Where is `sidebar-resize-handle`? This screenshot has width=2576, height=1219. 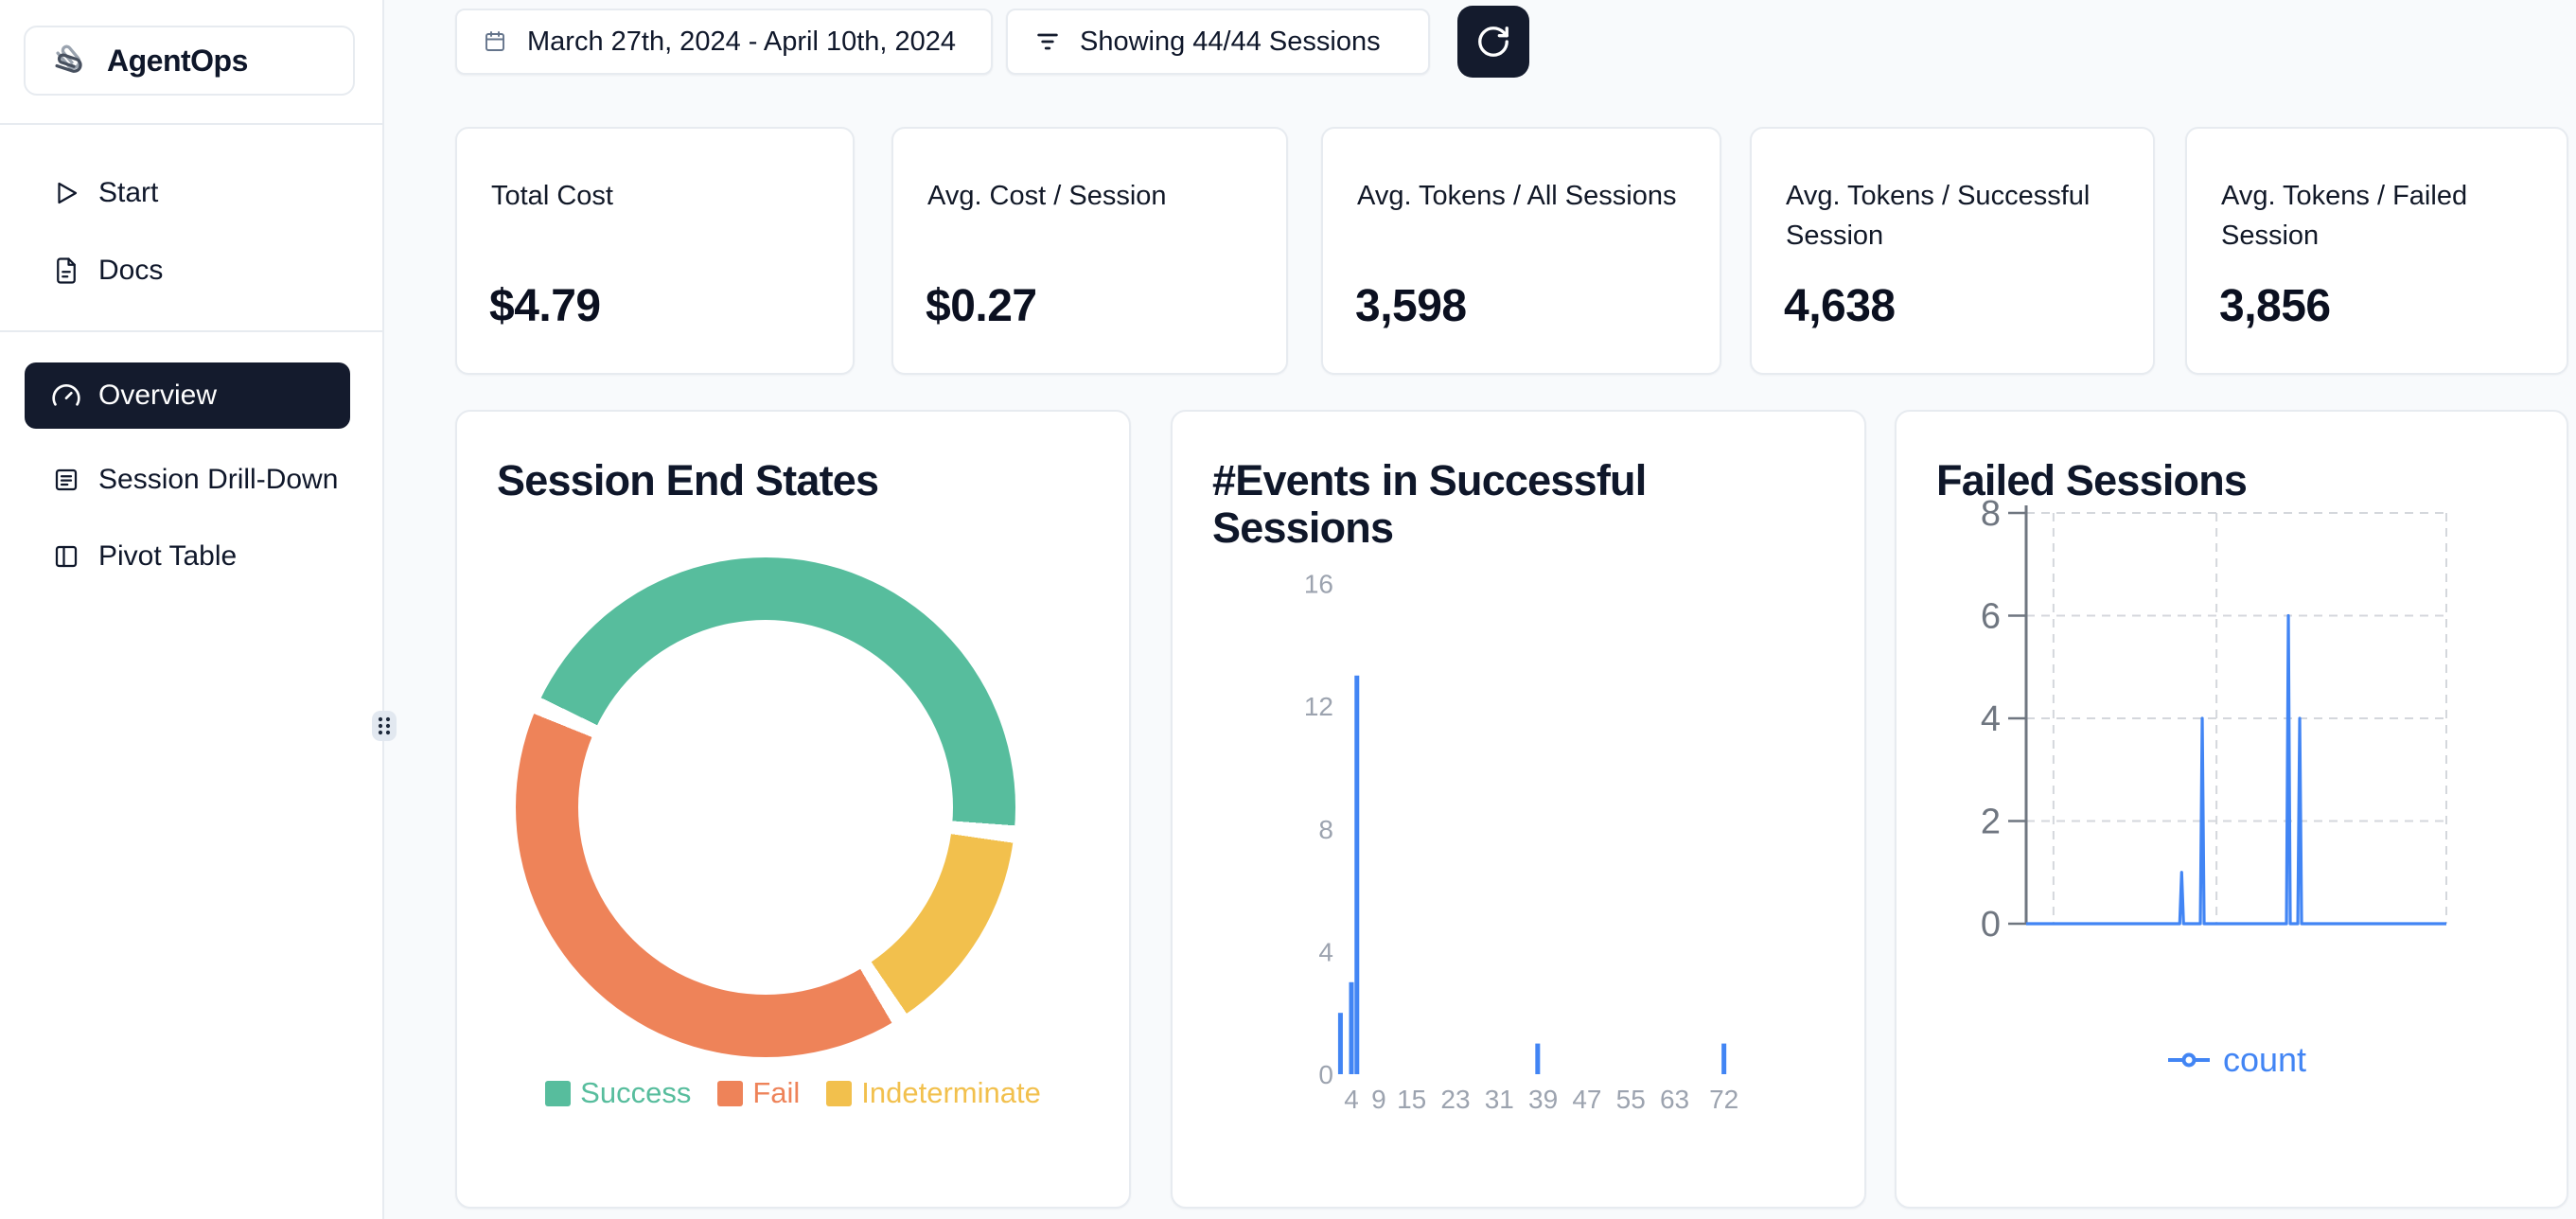 sidebar-resize-handle is located at coordinates (384, 726).